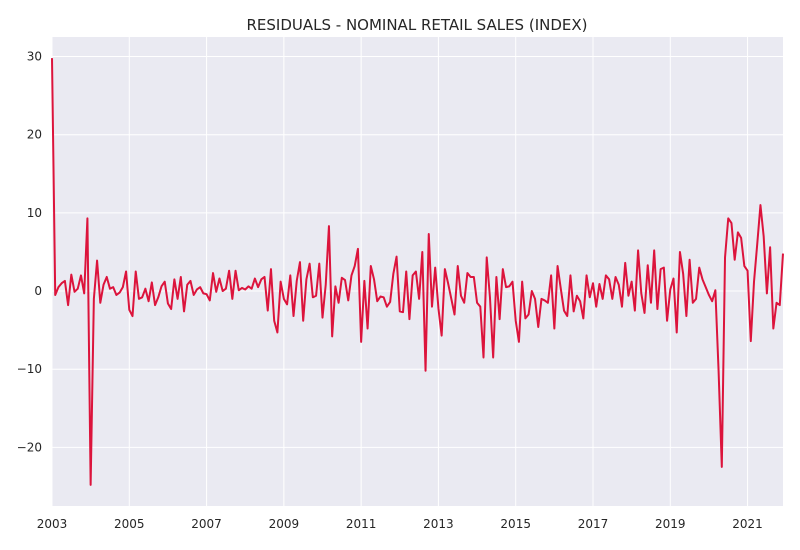 The width and height of the screenshot is (800, 550). I want to click on x-tick-label: 2021, so click(747, 524).